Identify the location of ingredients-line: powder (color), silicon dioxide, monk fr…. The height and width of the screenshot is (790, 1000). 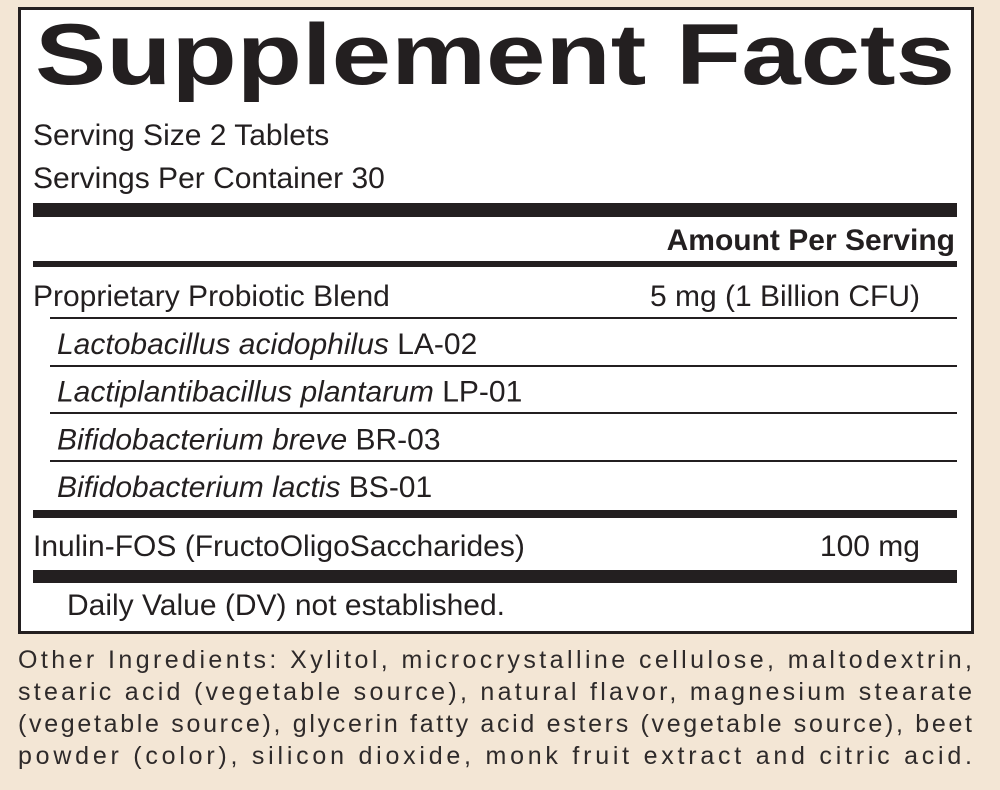
(495, 756).